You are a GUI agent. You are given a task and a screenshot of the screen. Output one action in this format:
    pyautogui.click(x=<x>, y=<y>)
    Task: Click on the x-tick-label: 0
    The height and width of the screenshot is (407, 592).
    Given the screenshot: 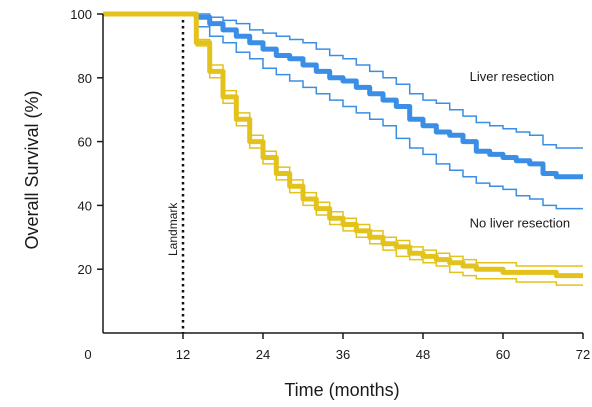 What is the action you would take?
    pyautogui.click(x=87, y=354)
    